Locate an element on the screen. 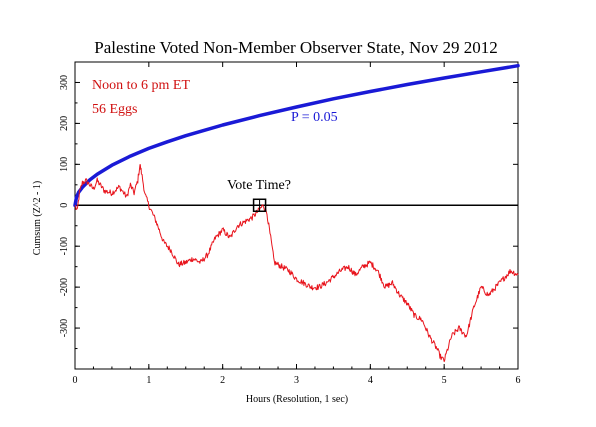 The width and height of the screenshot is (596, 427). y-axis-label: Cumsum (Z^2 - 1) is located at coordinates (37, 218).